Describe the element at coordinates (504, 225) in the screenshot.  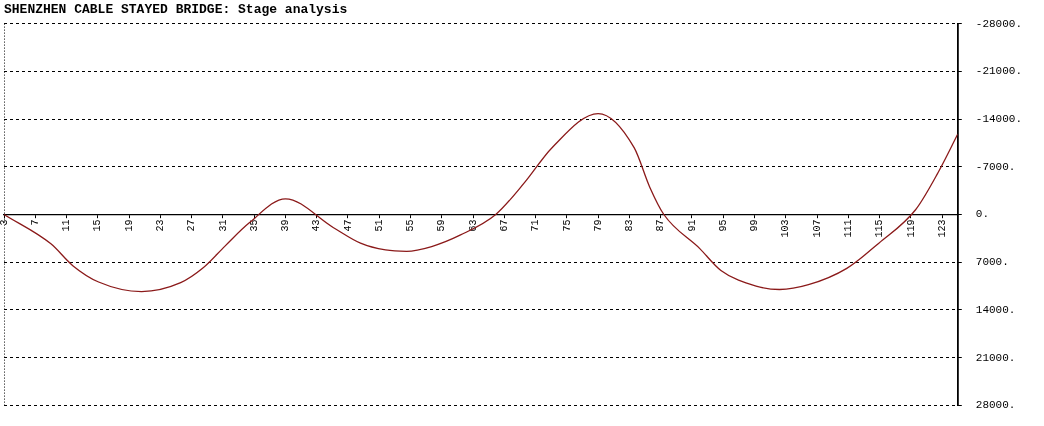
I see `x-tick-label: 67` at that location.